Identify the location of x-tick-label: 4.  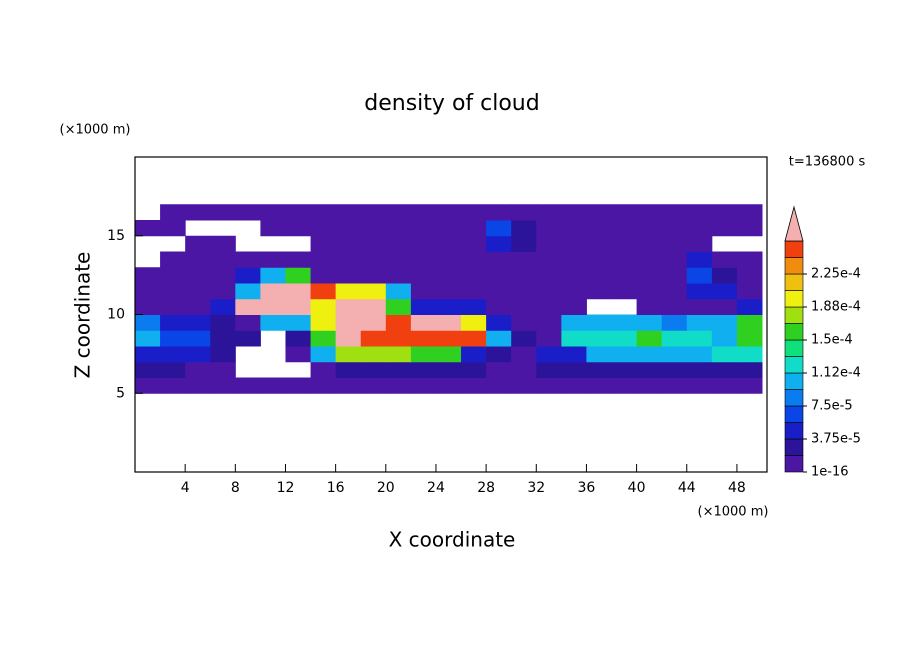
(185, 488).